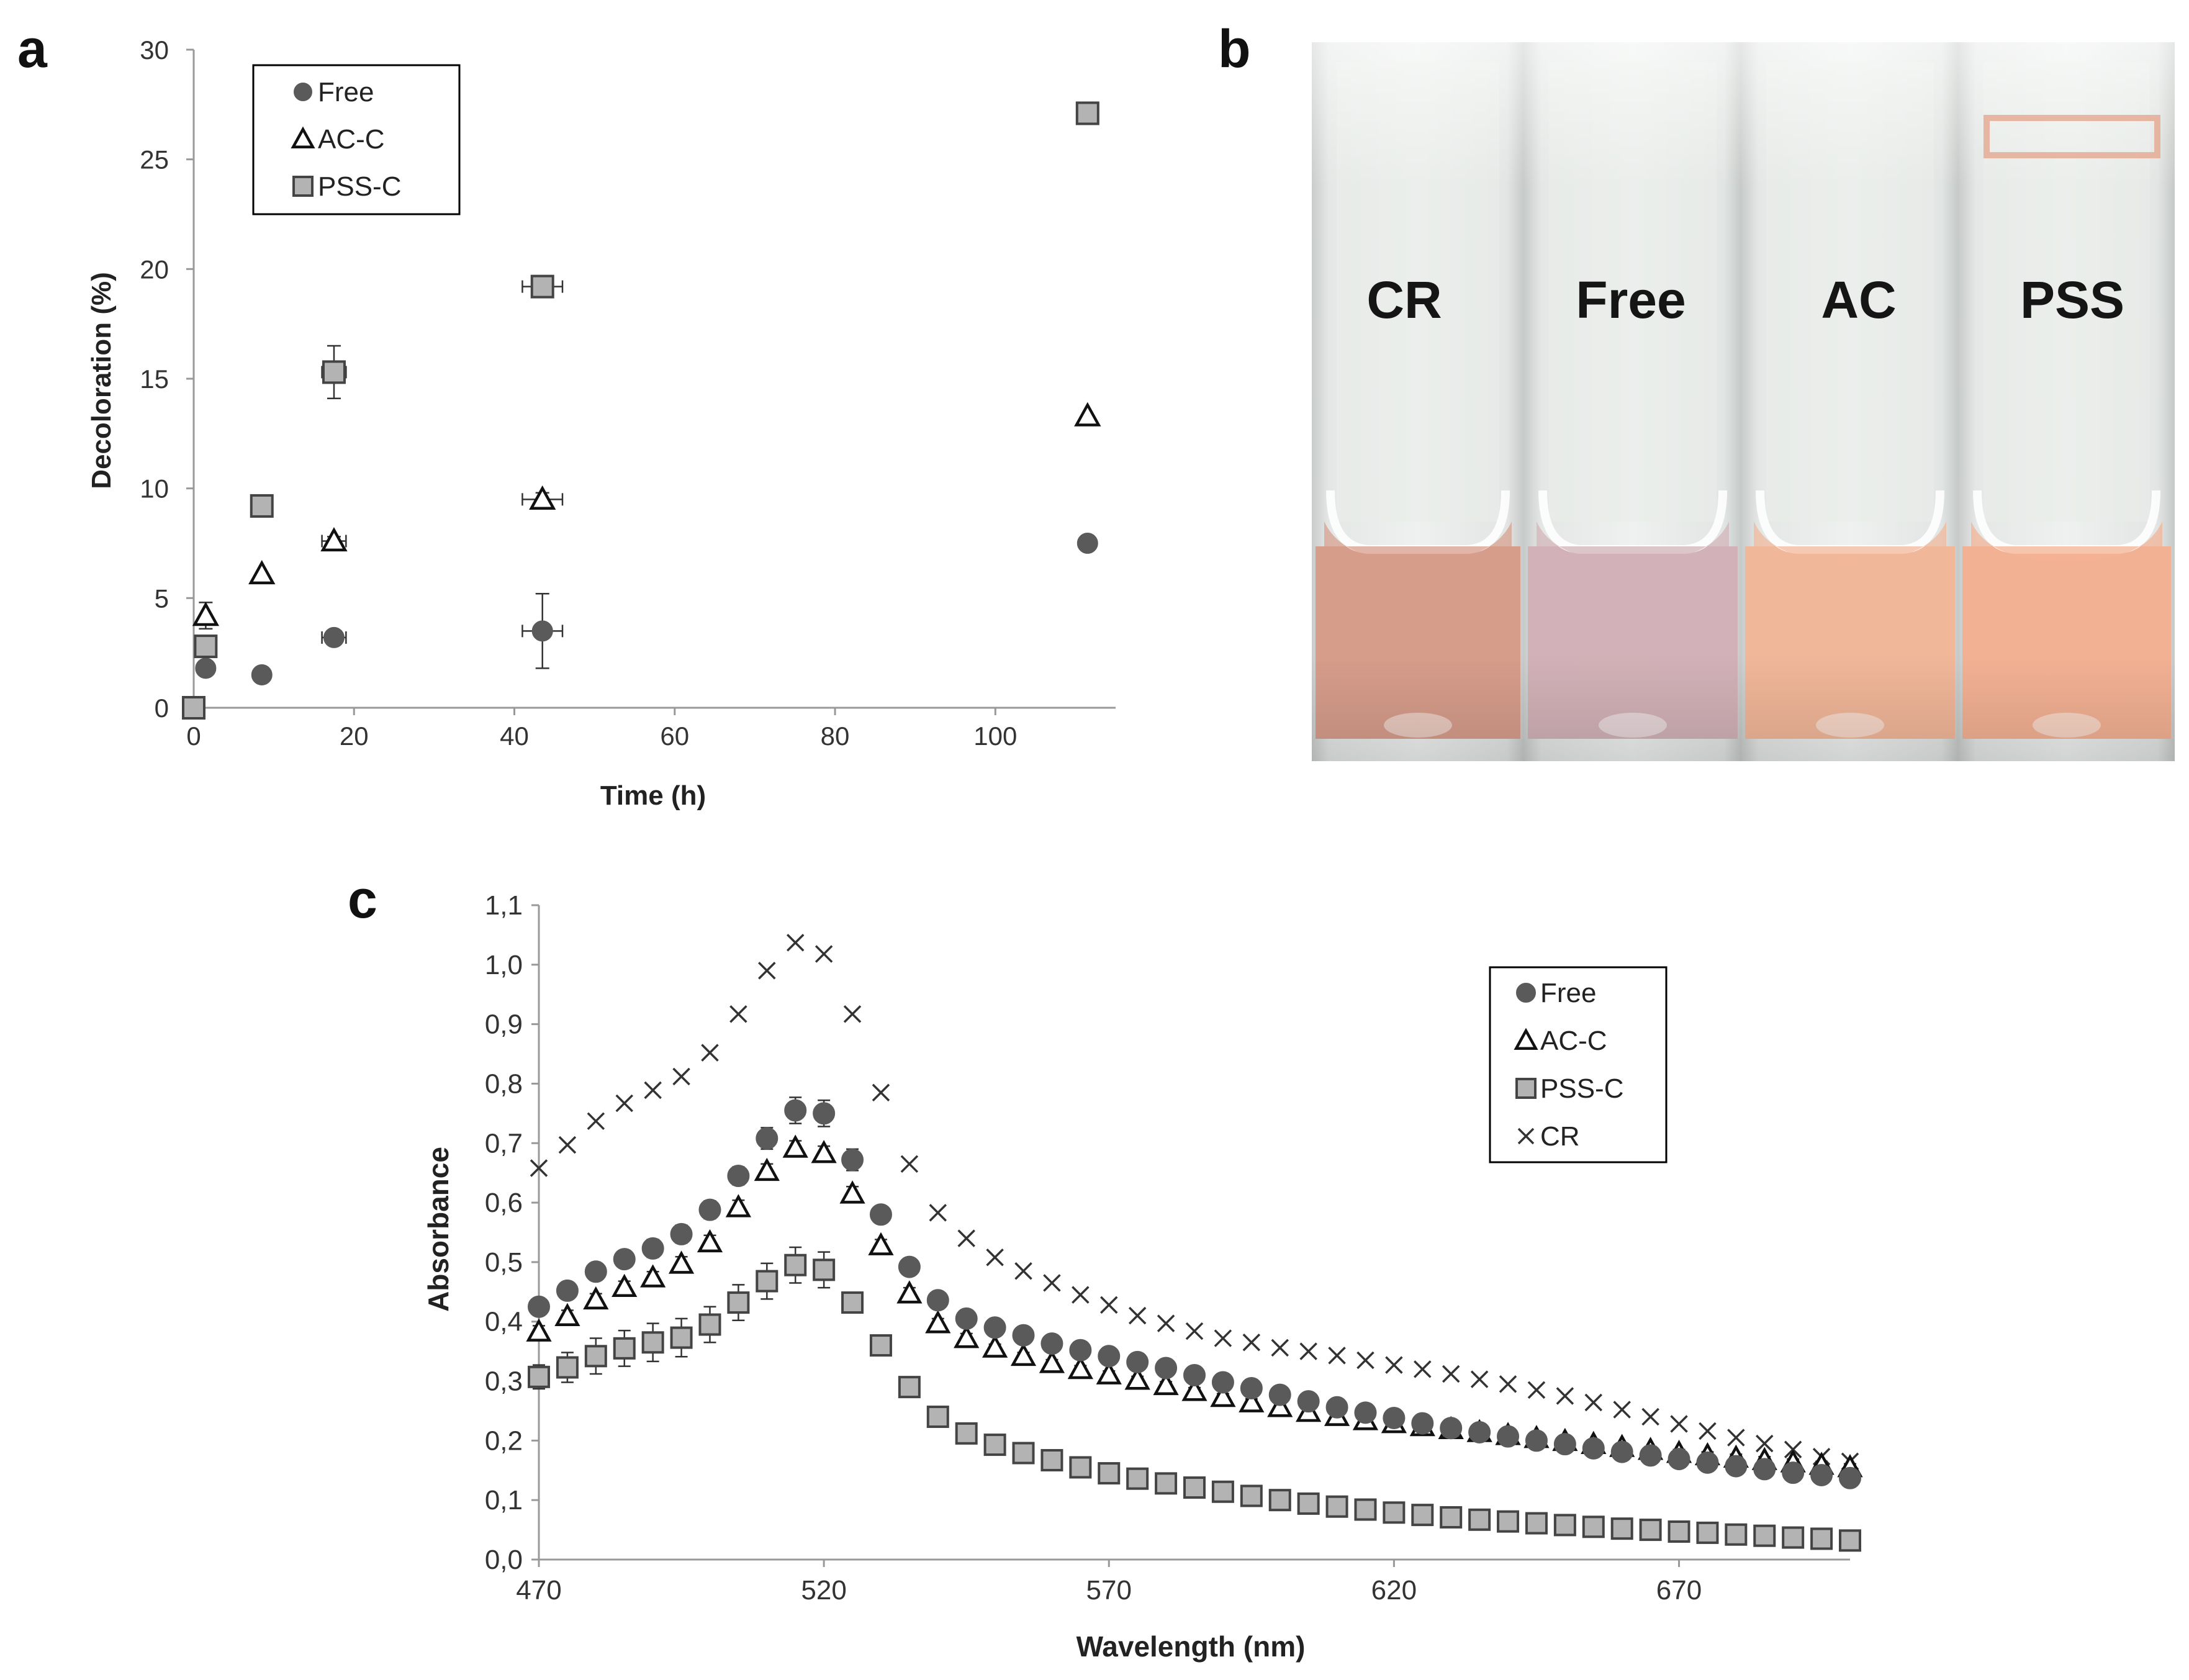 Image resolution: width=2189 pixels, height=1680 pixels. I want to click on y-tick-label: 5, so click(162, 598).